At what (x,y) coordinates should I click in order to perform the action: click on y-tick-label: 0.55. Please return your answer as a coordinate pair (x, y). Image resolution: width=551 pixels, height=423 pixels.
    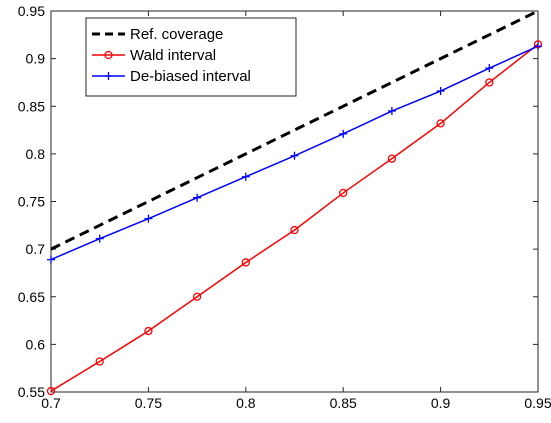
    Looking at the image, I should click on (31, 392).